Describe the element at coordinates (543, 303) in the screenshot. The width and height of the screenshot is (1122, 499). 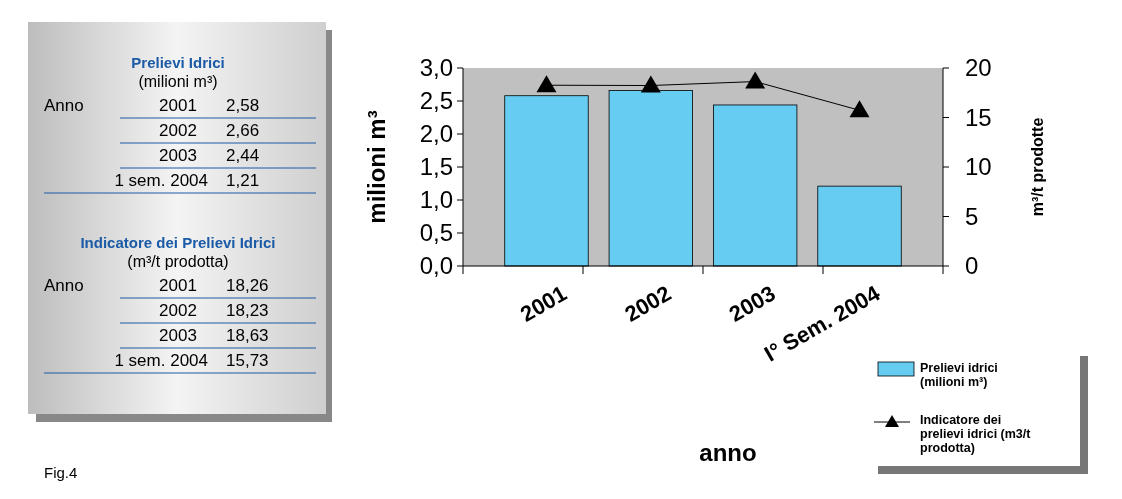
I see `x-tick-label: 2001` at that location.